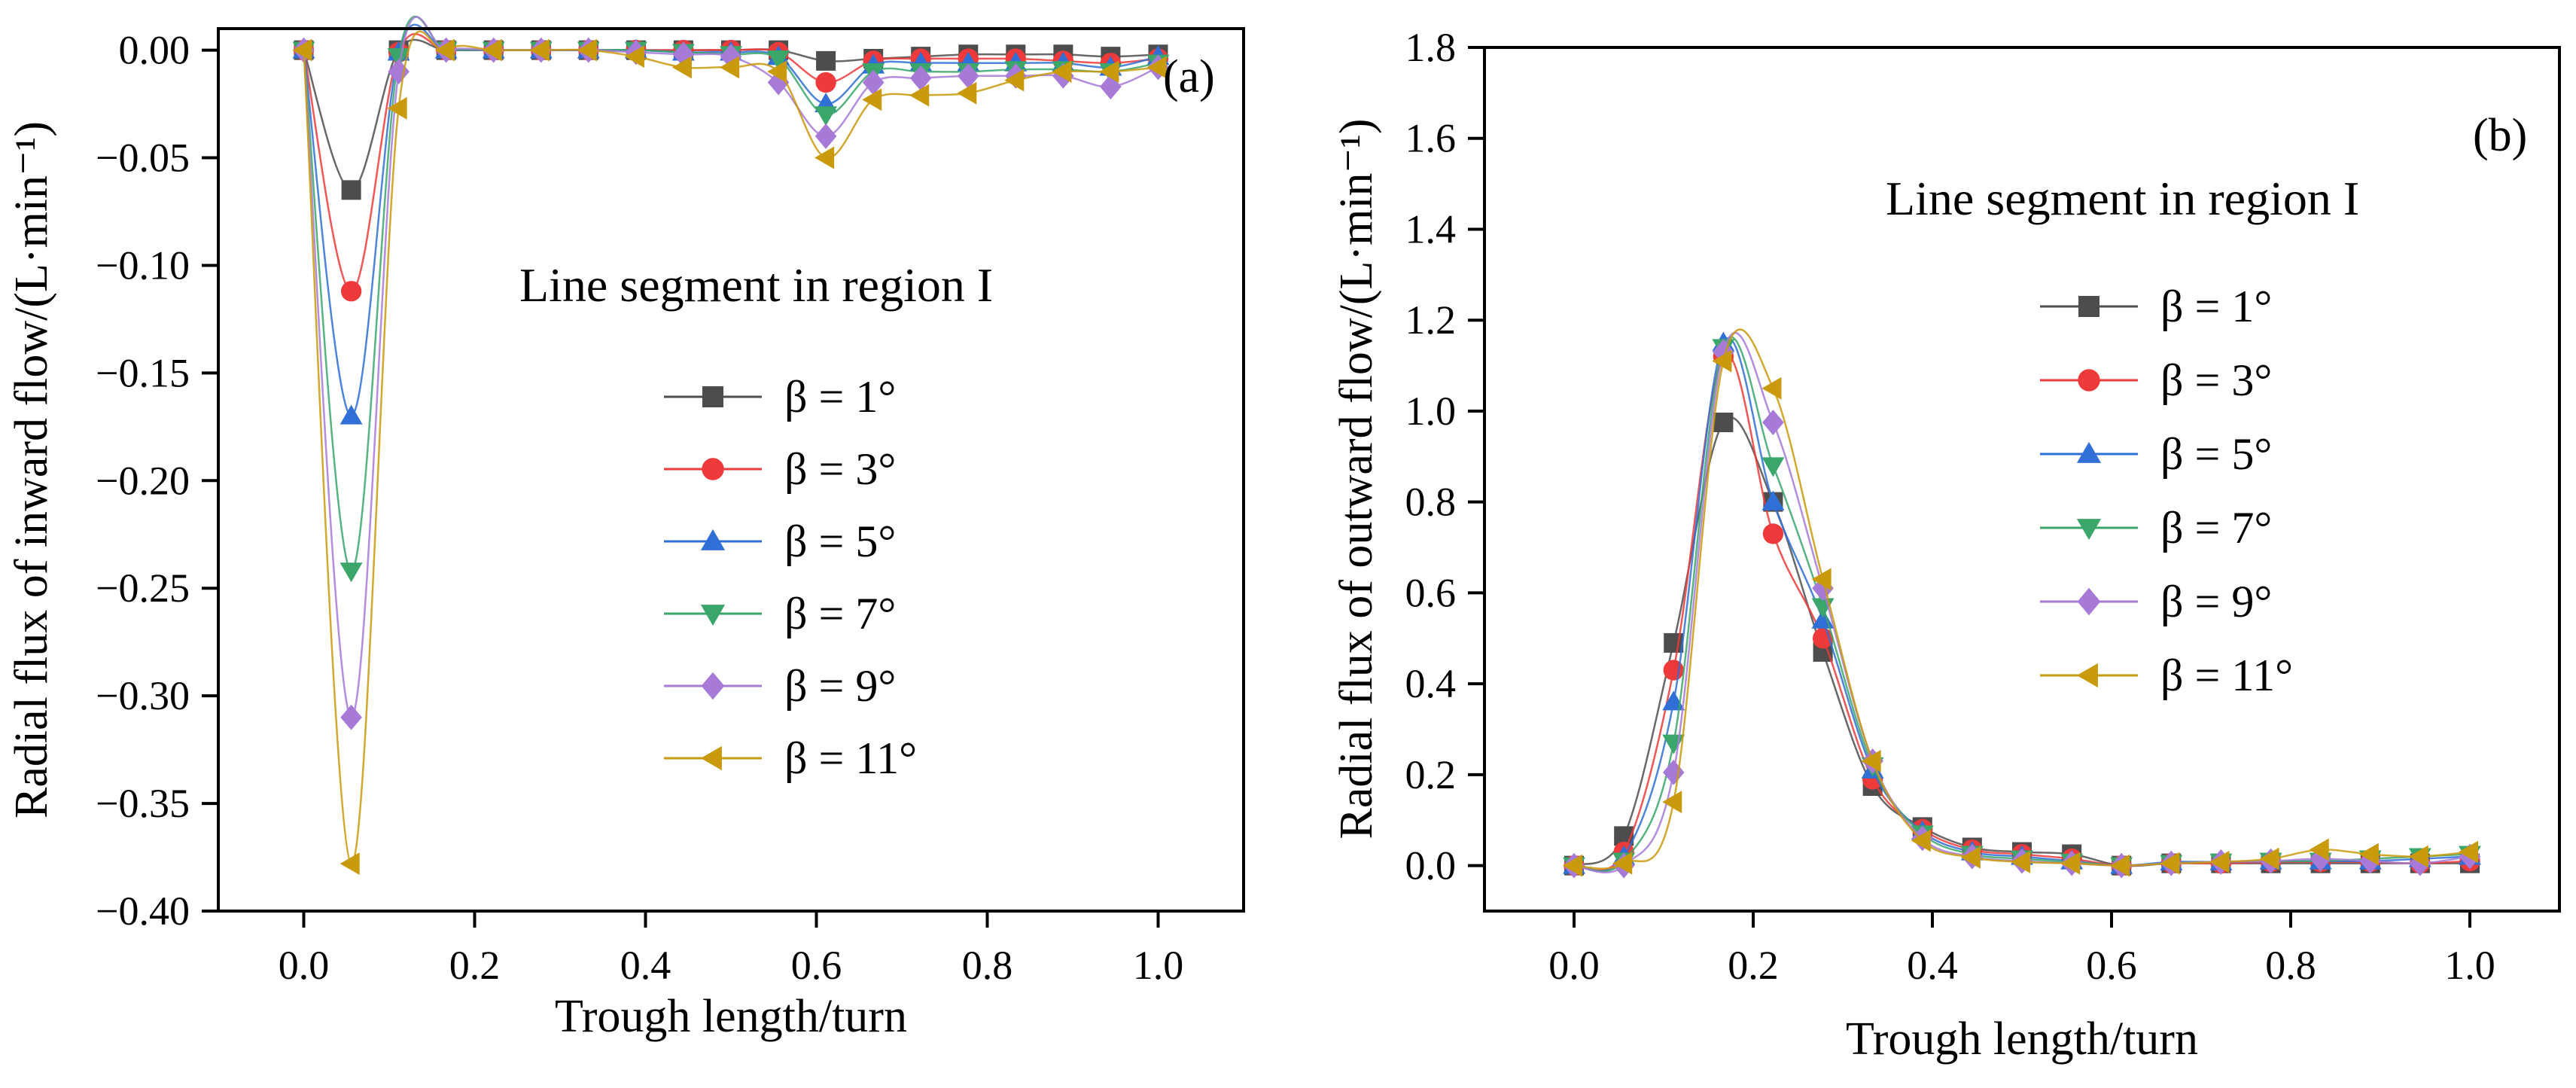 This screenshot has width=2576, height=1088. Describe the element at coordinates (2022, 641) in the screenshot. I see `panel-b-series-line` at that location.